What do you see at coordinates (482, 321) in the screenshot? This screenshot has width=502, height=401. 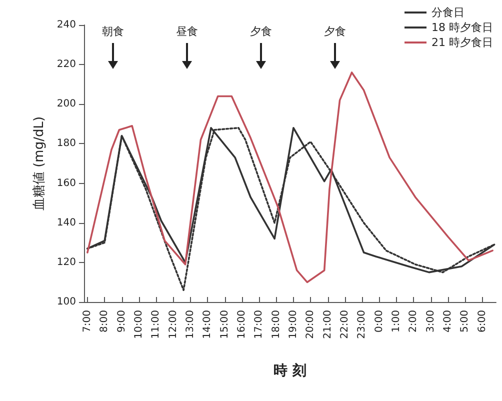 I see `x-tick-label: 6:00` at bounding box center [482, 321].